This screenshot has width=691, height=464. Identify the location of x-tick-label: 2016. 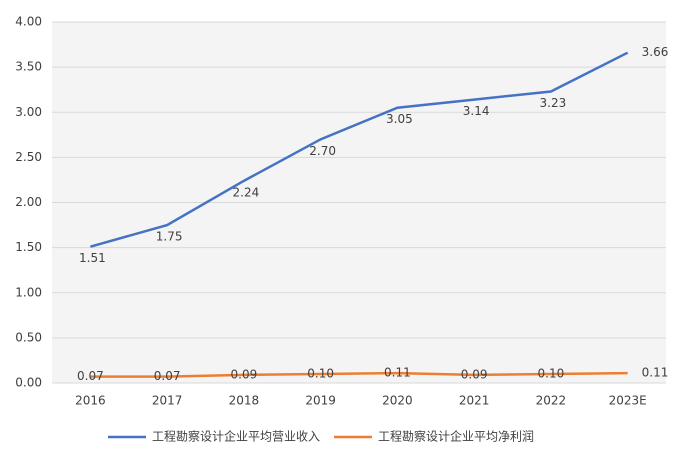
(90, 401).